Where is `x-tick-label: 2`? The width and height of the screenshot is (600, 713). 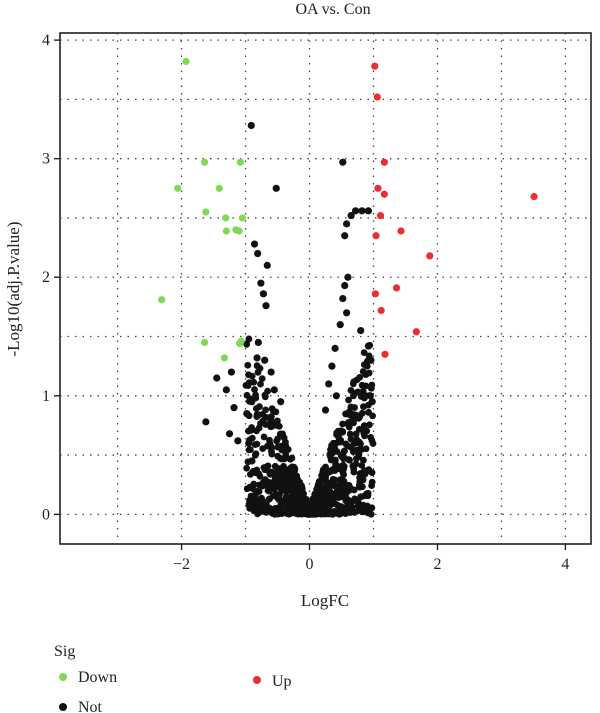
x-tick-label: 2 is located at coordinates (437, 564).